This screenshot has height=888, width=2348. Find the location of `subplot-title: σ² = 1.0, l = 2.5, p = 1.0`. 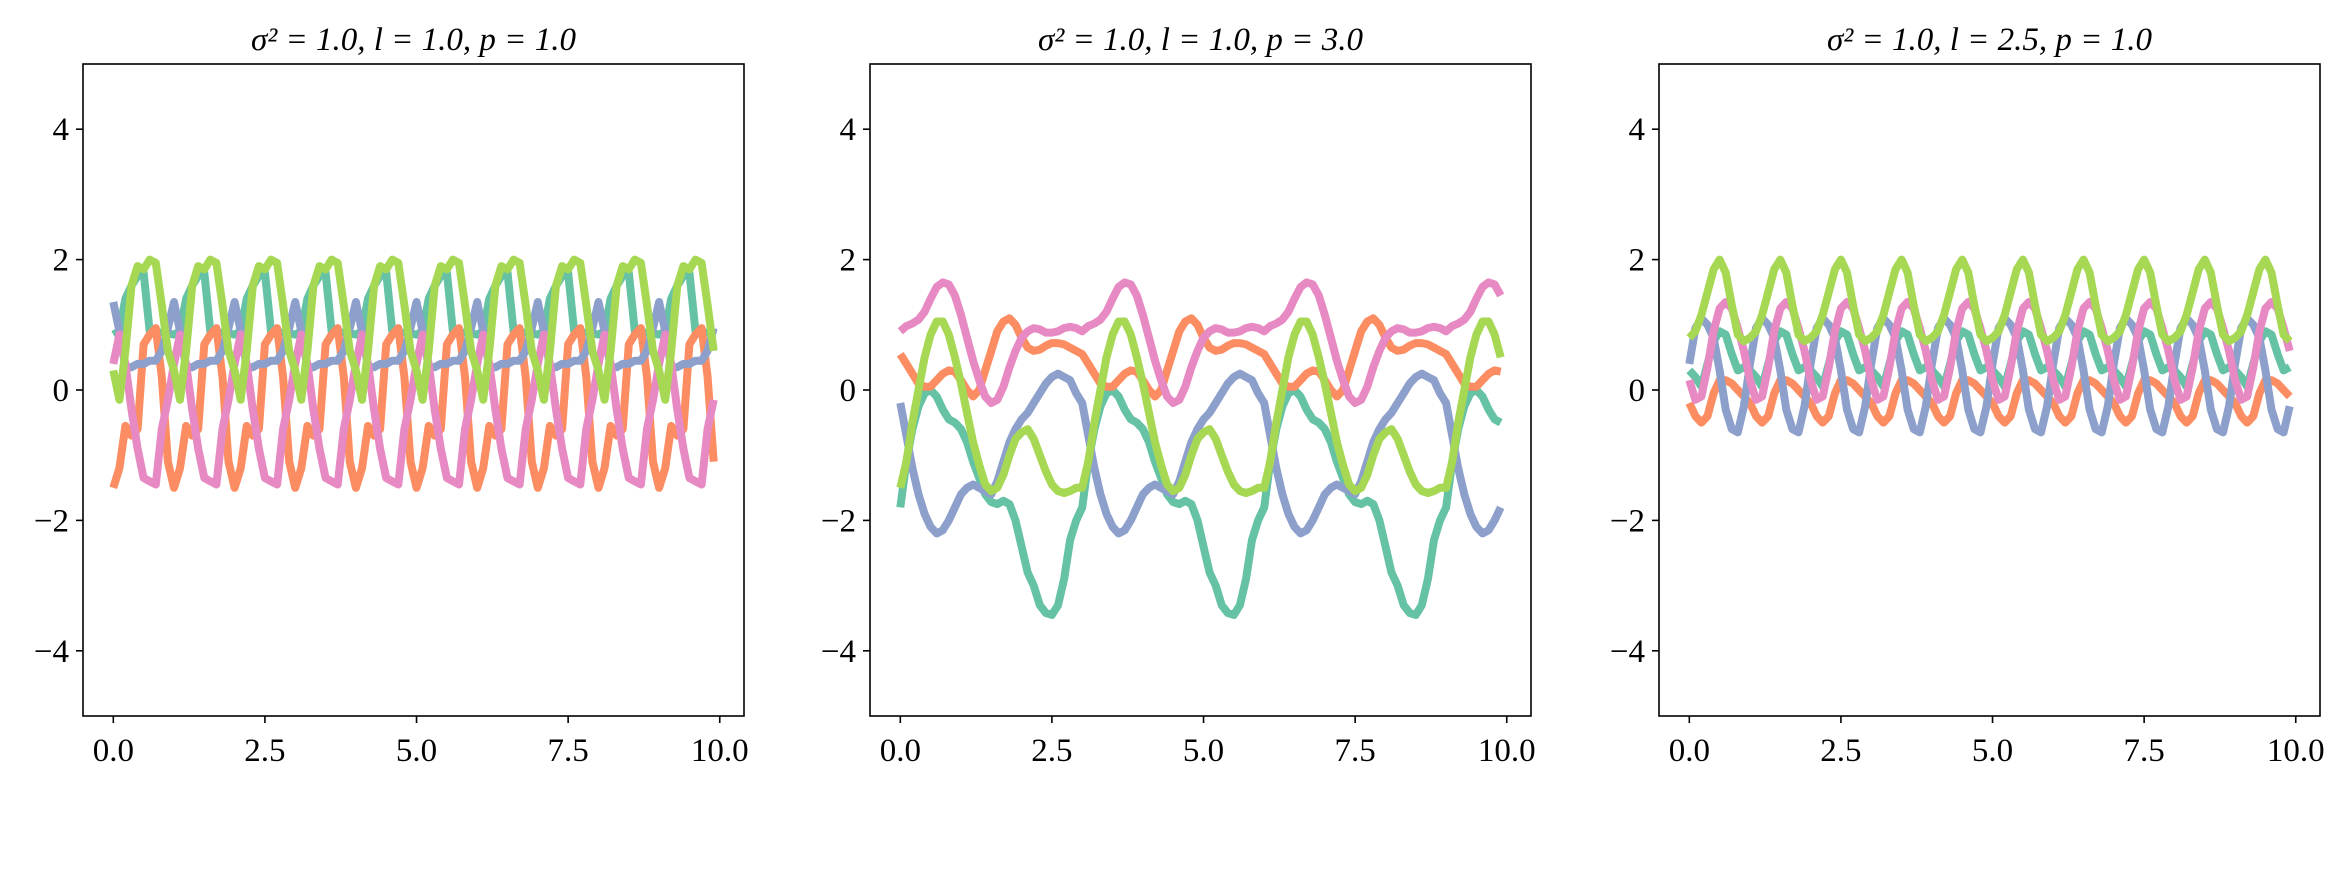

subplot-title: σ² = 1.0, l = 2.5, p = 1.0 is located at coordinates (1989, 40).